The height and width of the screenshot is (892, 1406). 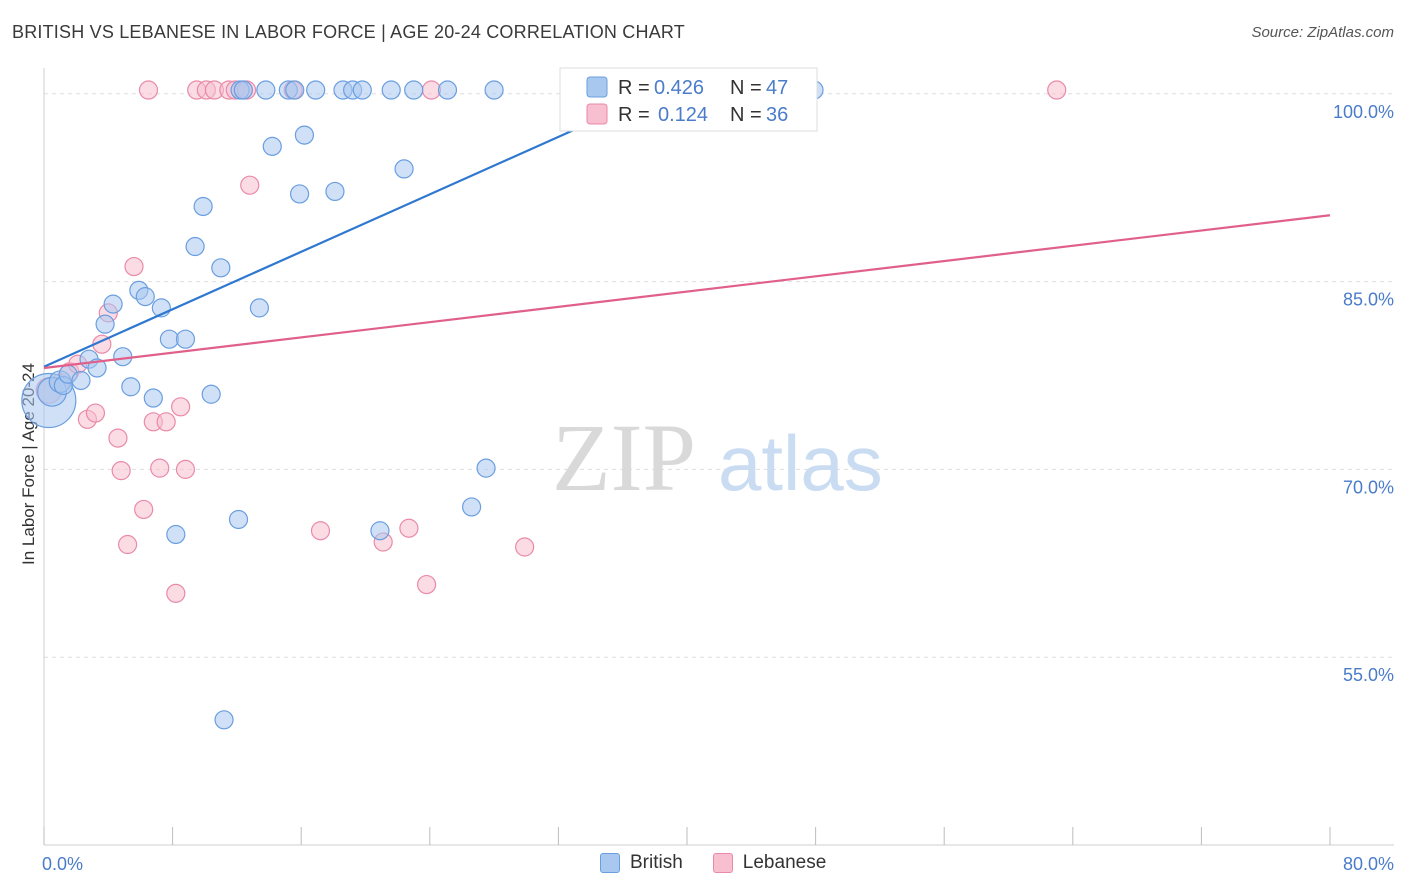 I want to click on legend-british-n-label: N =, so click(x=746, y=88).